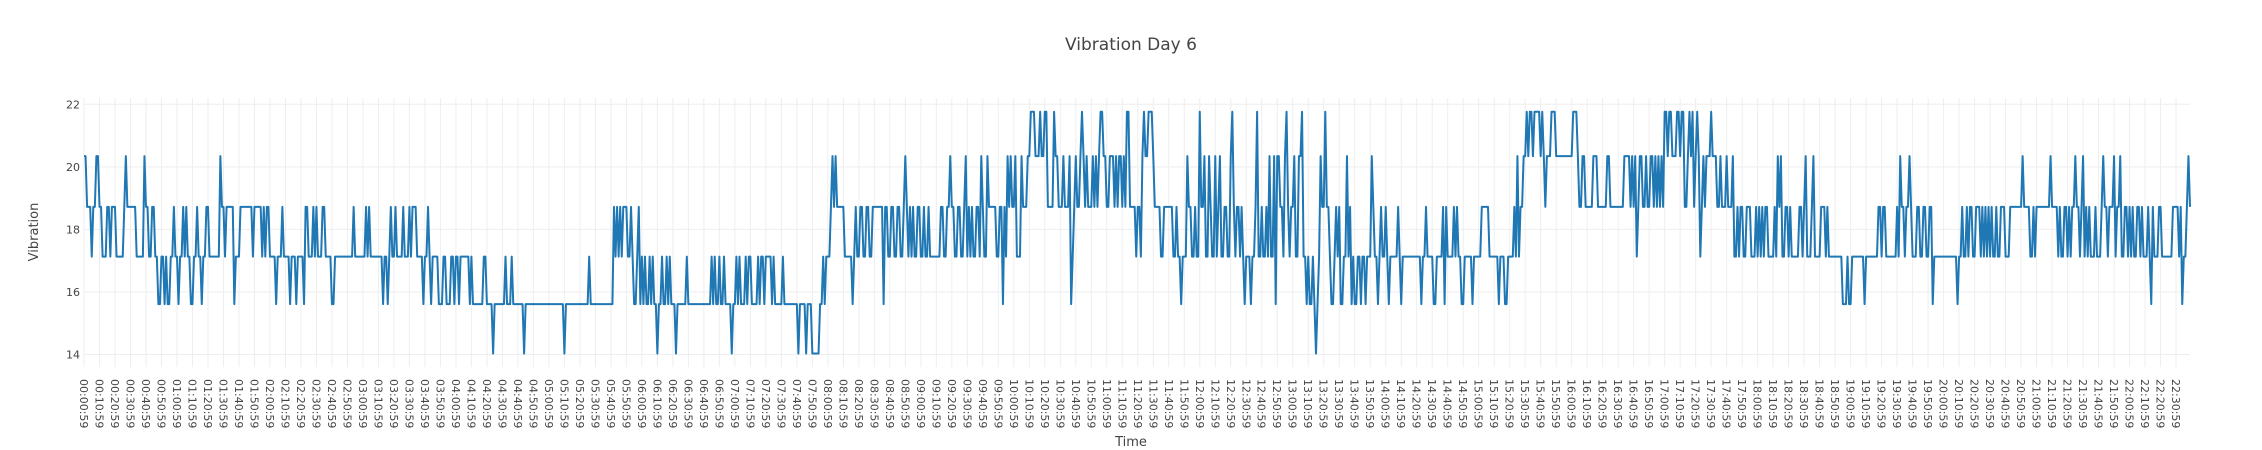 This screenshot has width=2262, height=450. Describe the element at coordinates (1726, 403) in the screenshot. I see `x-tick-label: 17:40:59` at that location.